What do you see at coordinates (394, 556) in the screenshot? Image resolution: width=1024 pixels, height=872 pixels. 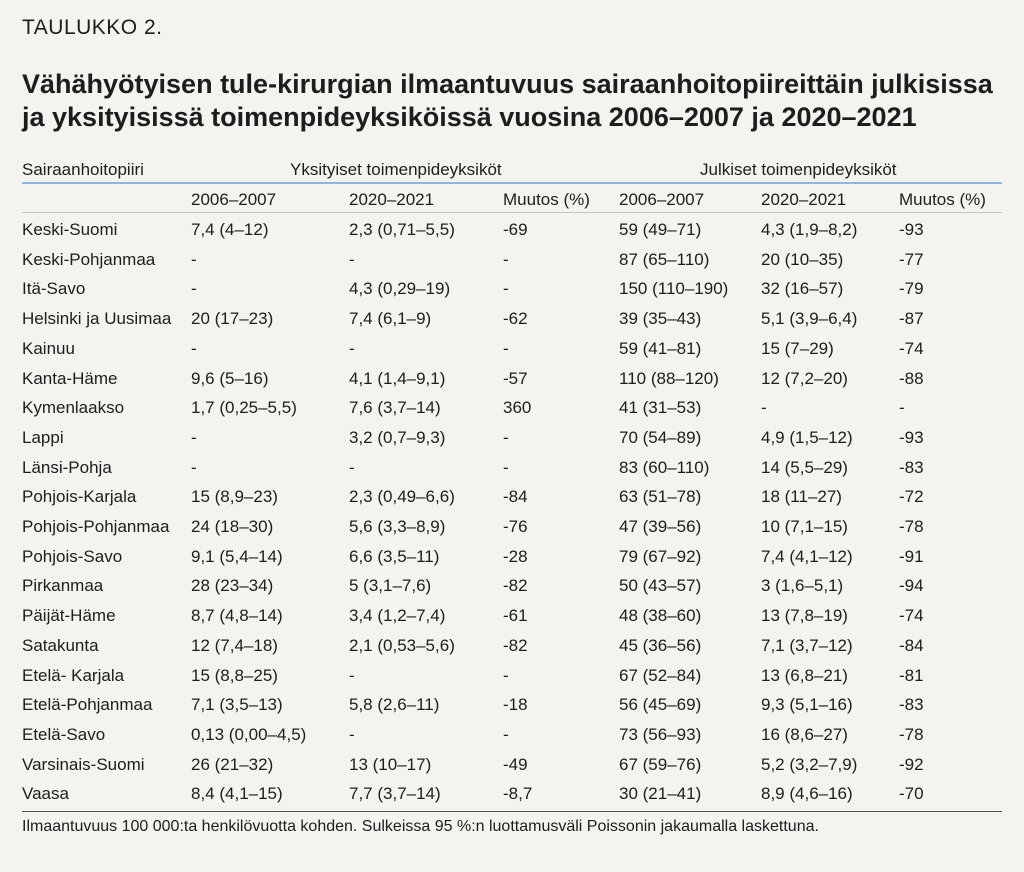 I see `table-cell: 6,6 (3,5–11)` at bounding box center [394, 556].